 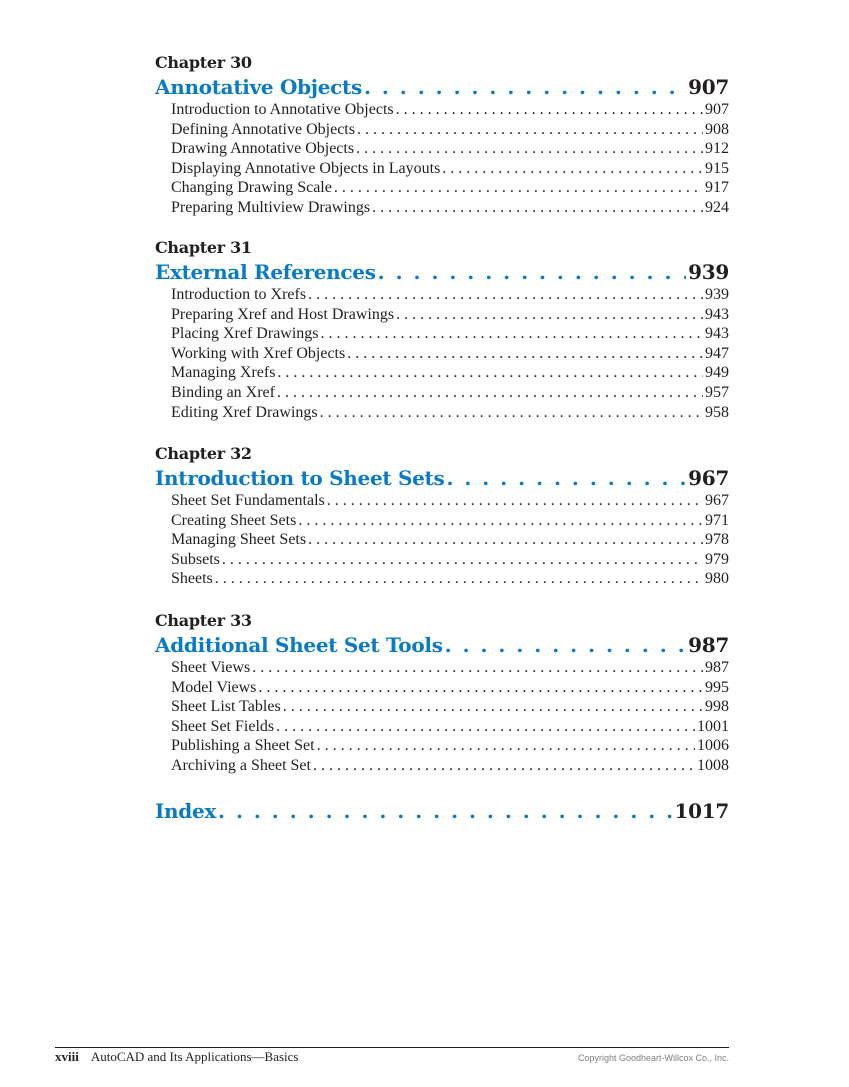 What do you see at coordinates (450, 579) in the screenshot?
I see `toc-entry: Sheets 980` at bounding box center [450, 579].